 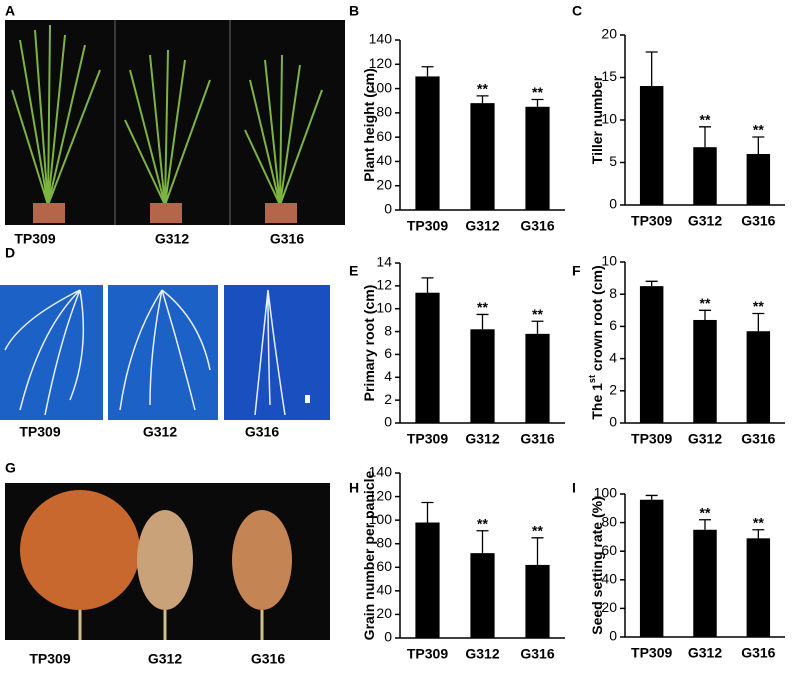 I want to click on y-axis-label-part: The 1, so click(x=597, y=401).